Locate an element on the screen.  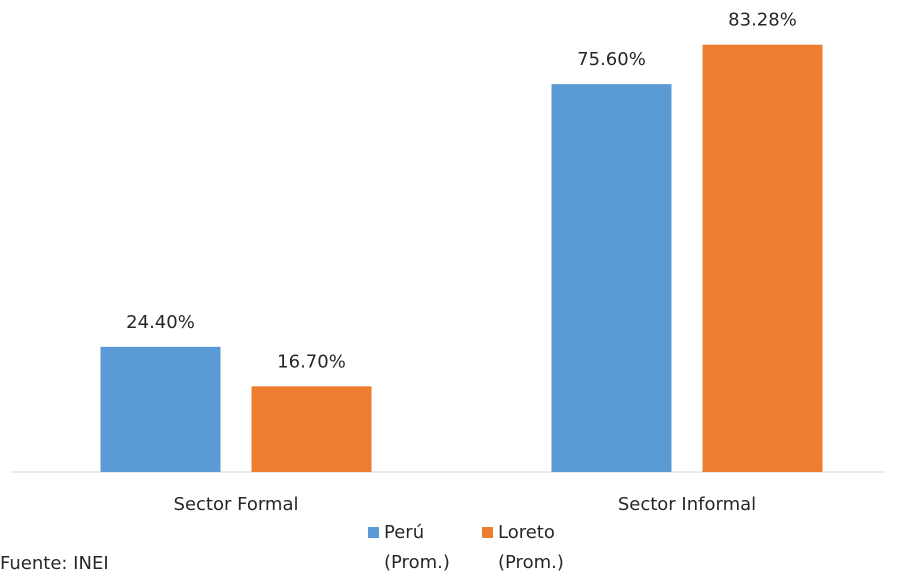
x-tick-label: Sector Formal is located at coordinates (236, 504).